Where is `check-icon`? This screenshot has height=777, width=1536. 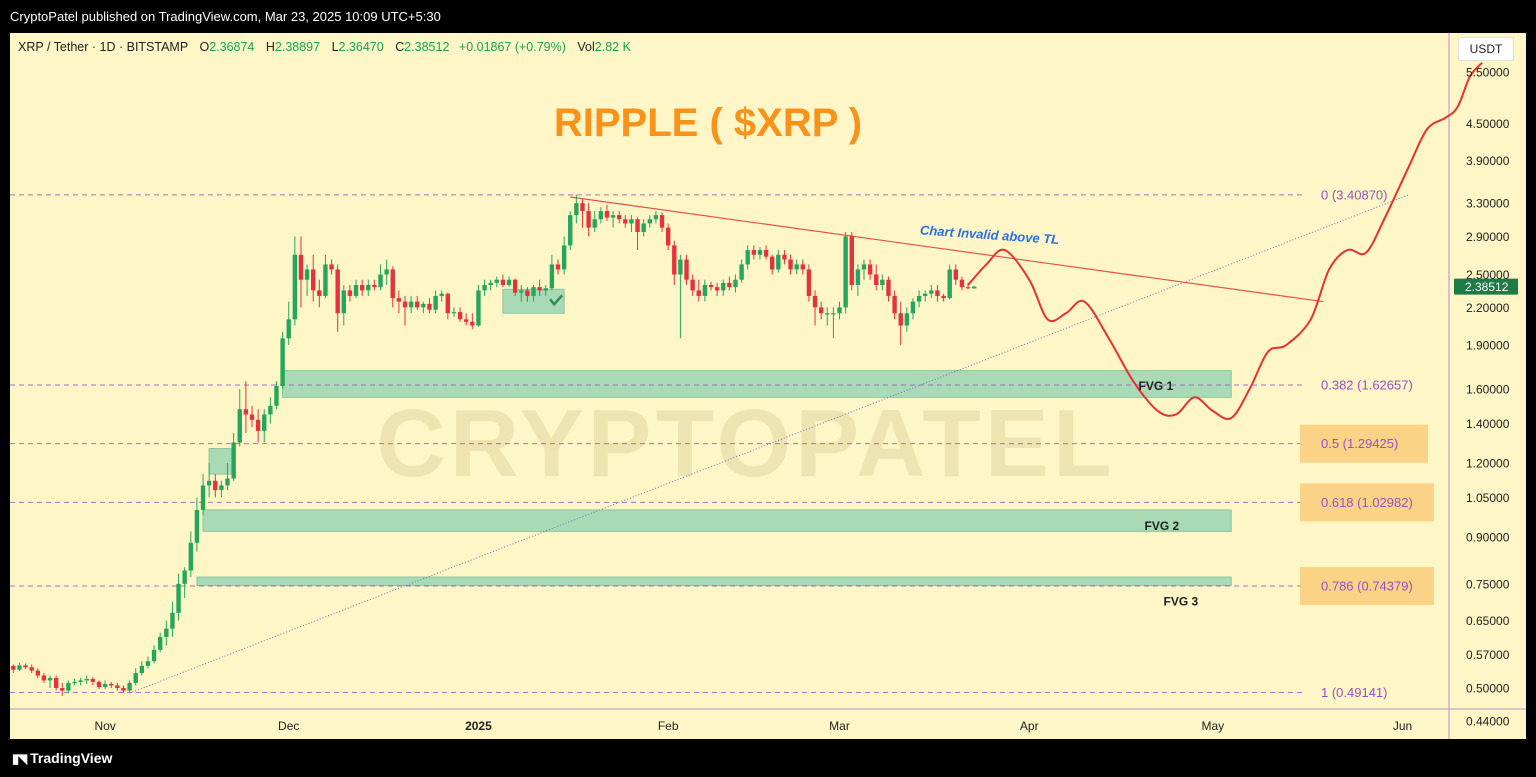
check-icon is located at coordinates (556, 300).